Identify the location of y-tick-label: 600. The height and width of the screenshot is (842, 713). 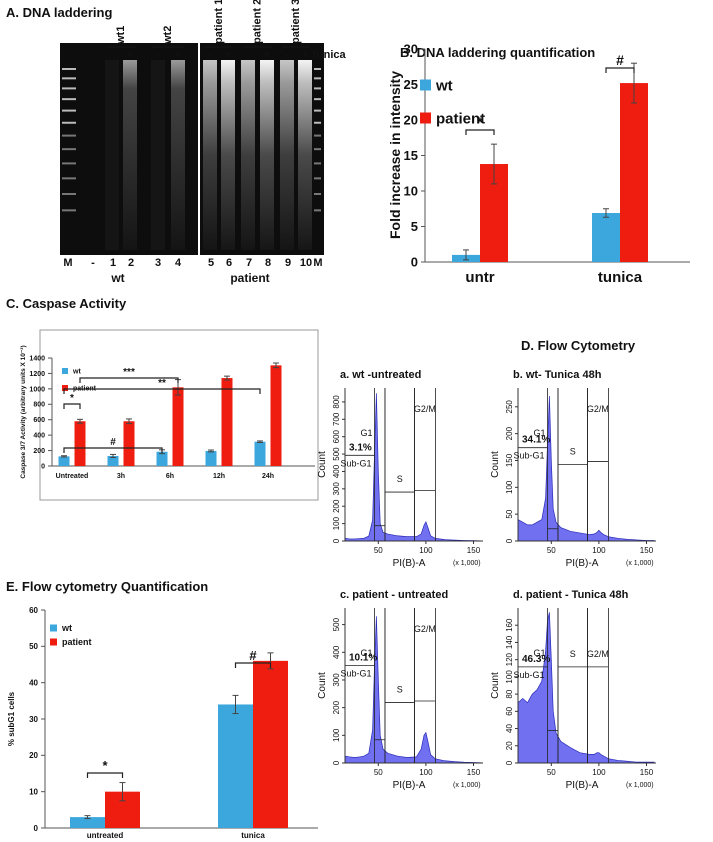
(336, 436).